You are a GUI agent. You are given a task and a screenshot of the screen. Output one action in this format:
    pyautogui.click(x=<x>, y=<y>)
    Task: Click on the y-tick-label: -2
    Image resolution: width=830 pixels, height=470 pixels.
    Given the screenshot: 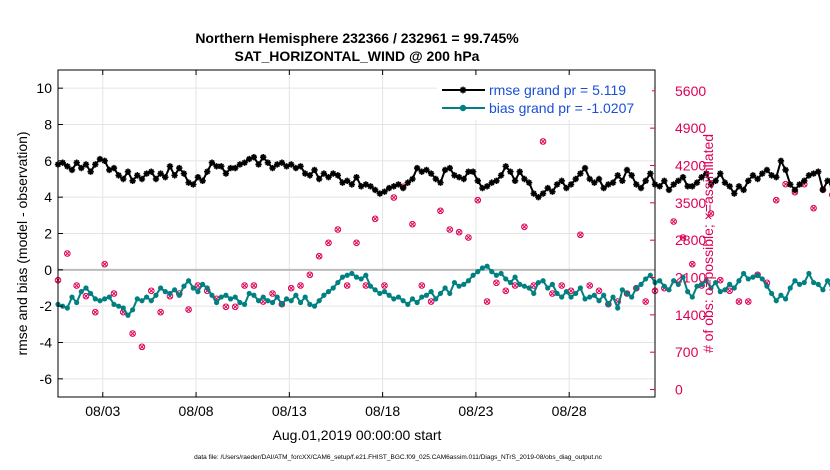 What is the action you would take?
    pyautogui.click(x=46, y=306)
    